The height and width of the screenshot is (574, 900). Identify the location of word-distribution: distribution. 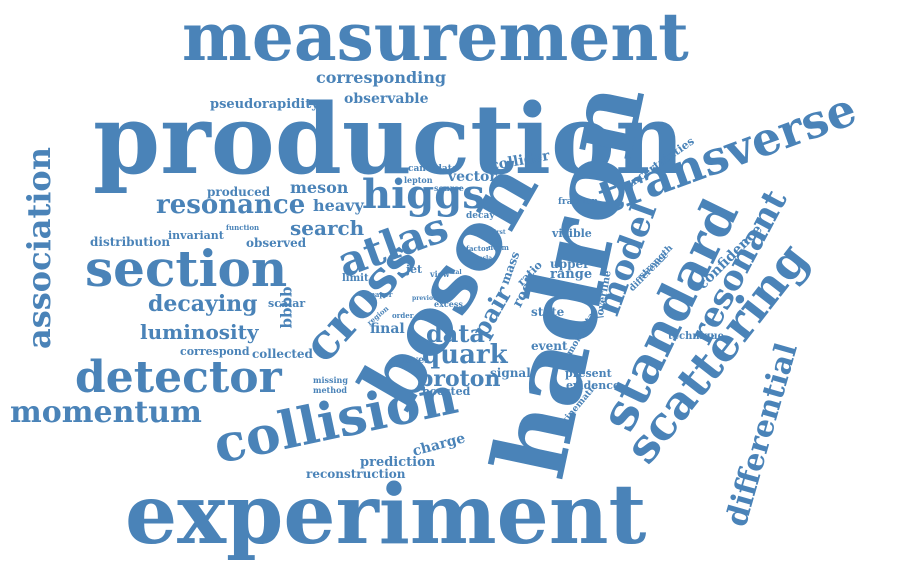
(130, 242).